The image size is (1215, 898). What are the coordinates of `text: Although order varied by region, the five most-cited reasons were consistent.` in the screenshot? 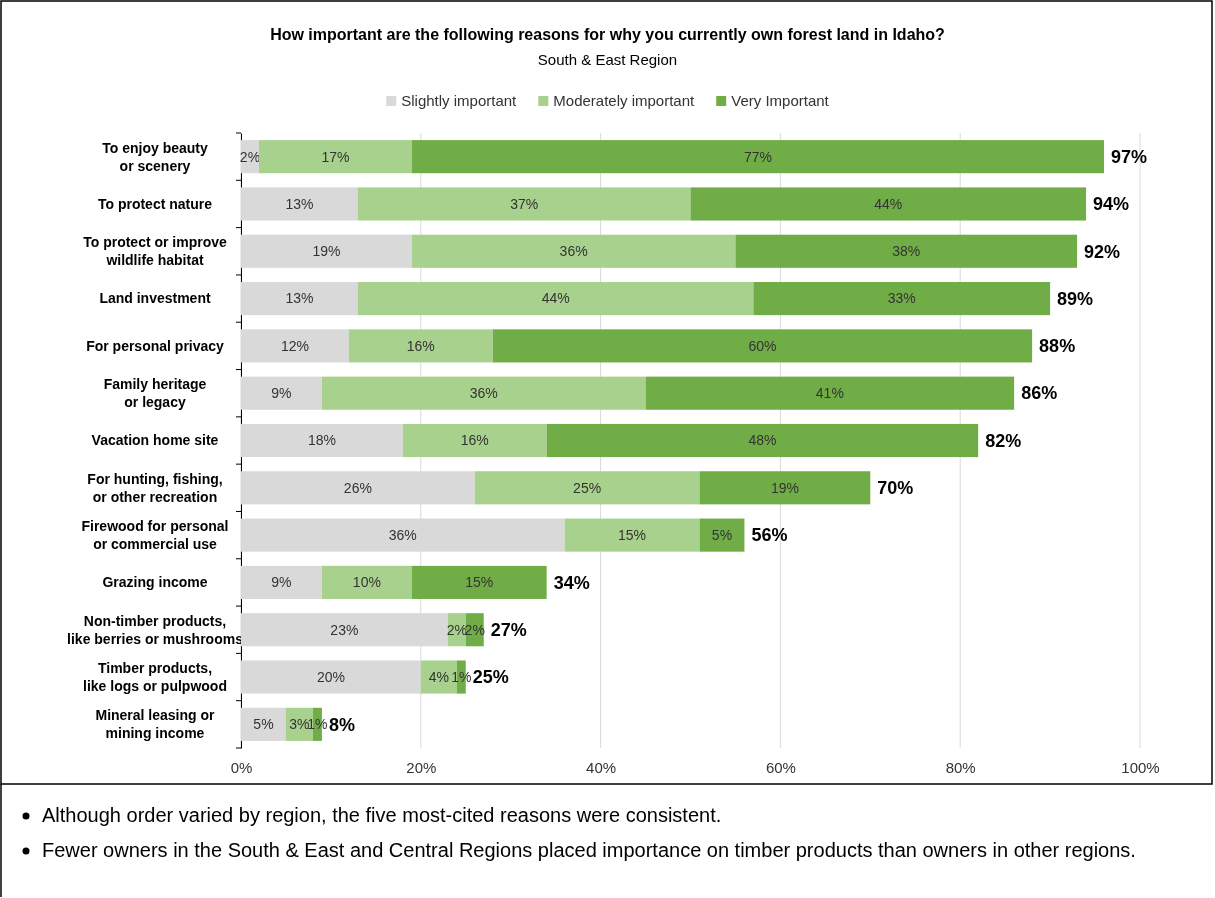 It's located at (382, 815).